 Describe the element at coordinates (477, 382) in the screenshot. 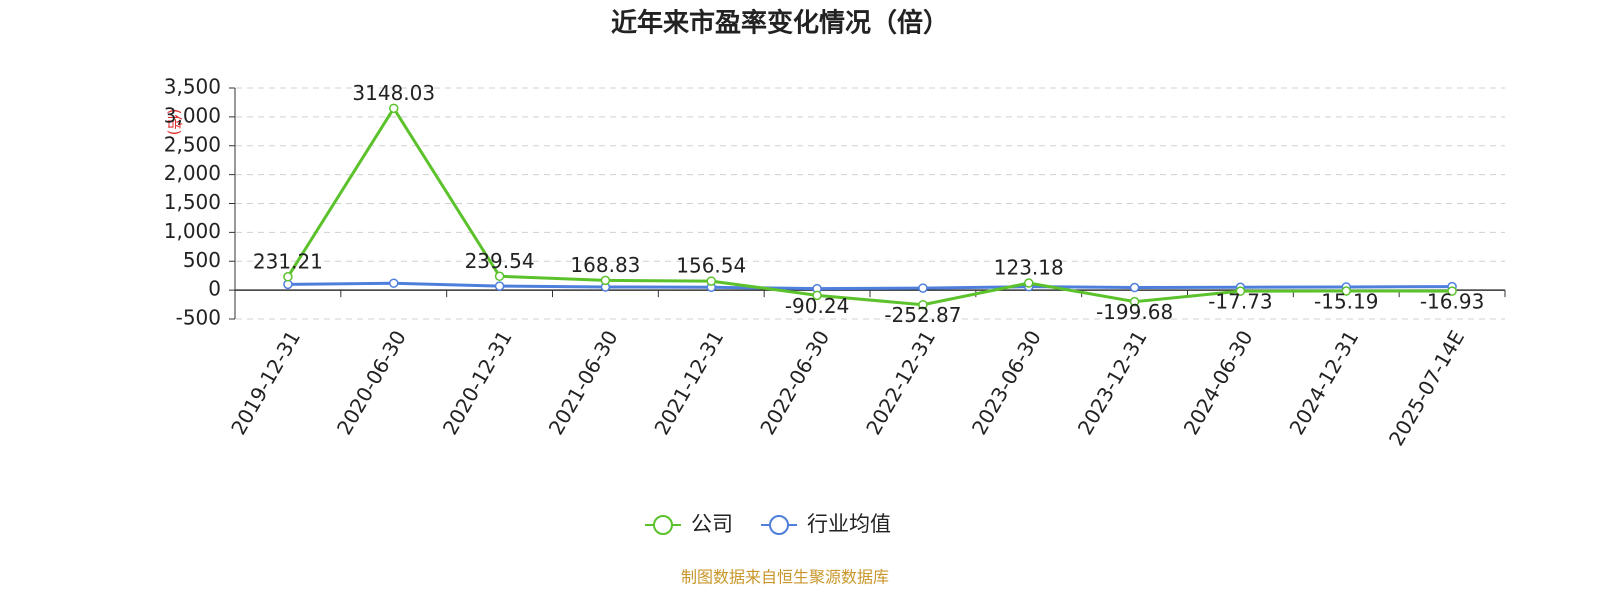

I see `x-tick-label: 2020-12-31` at that location.